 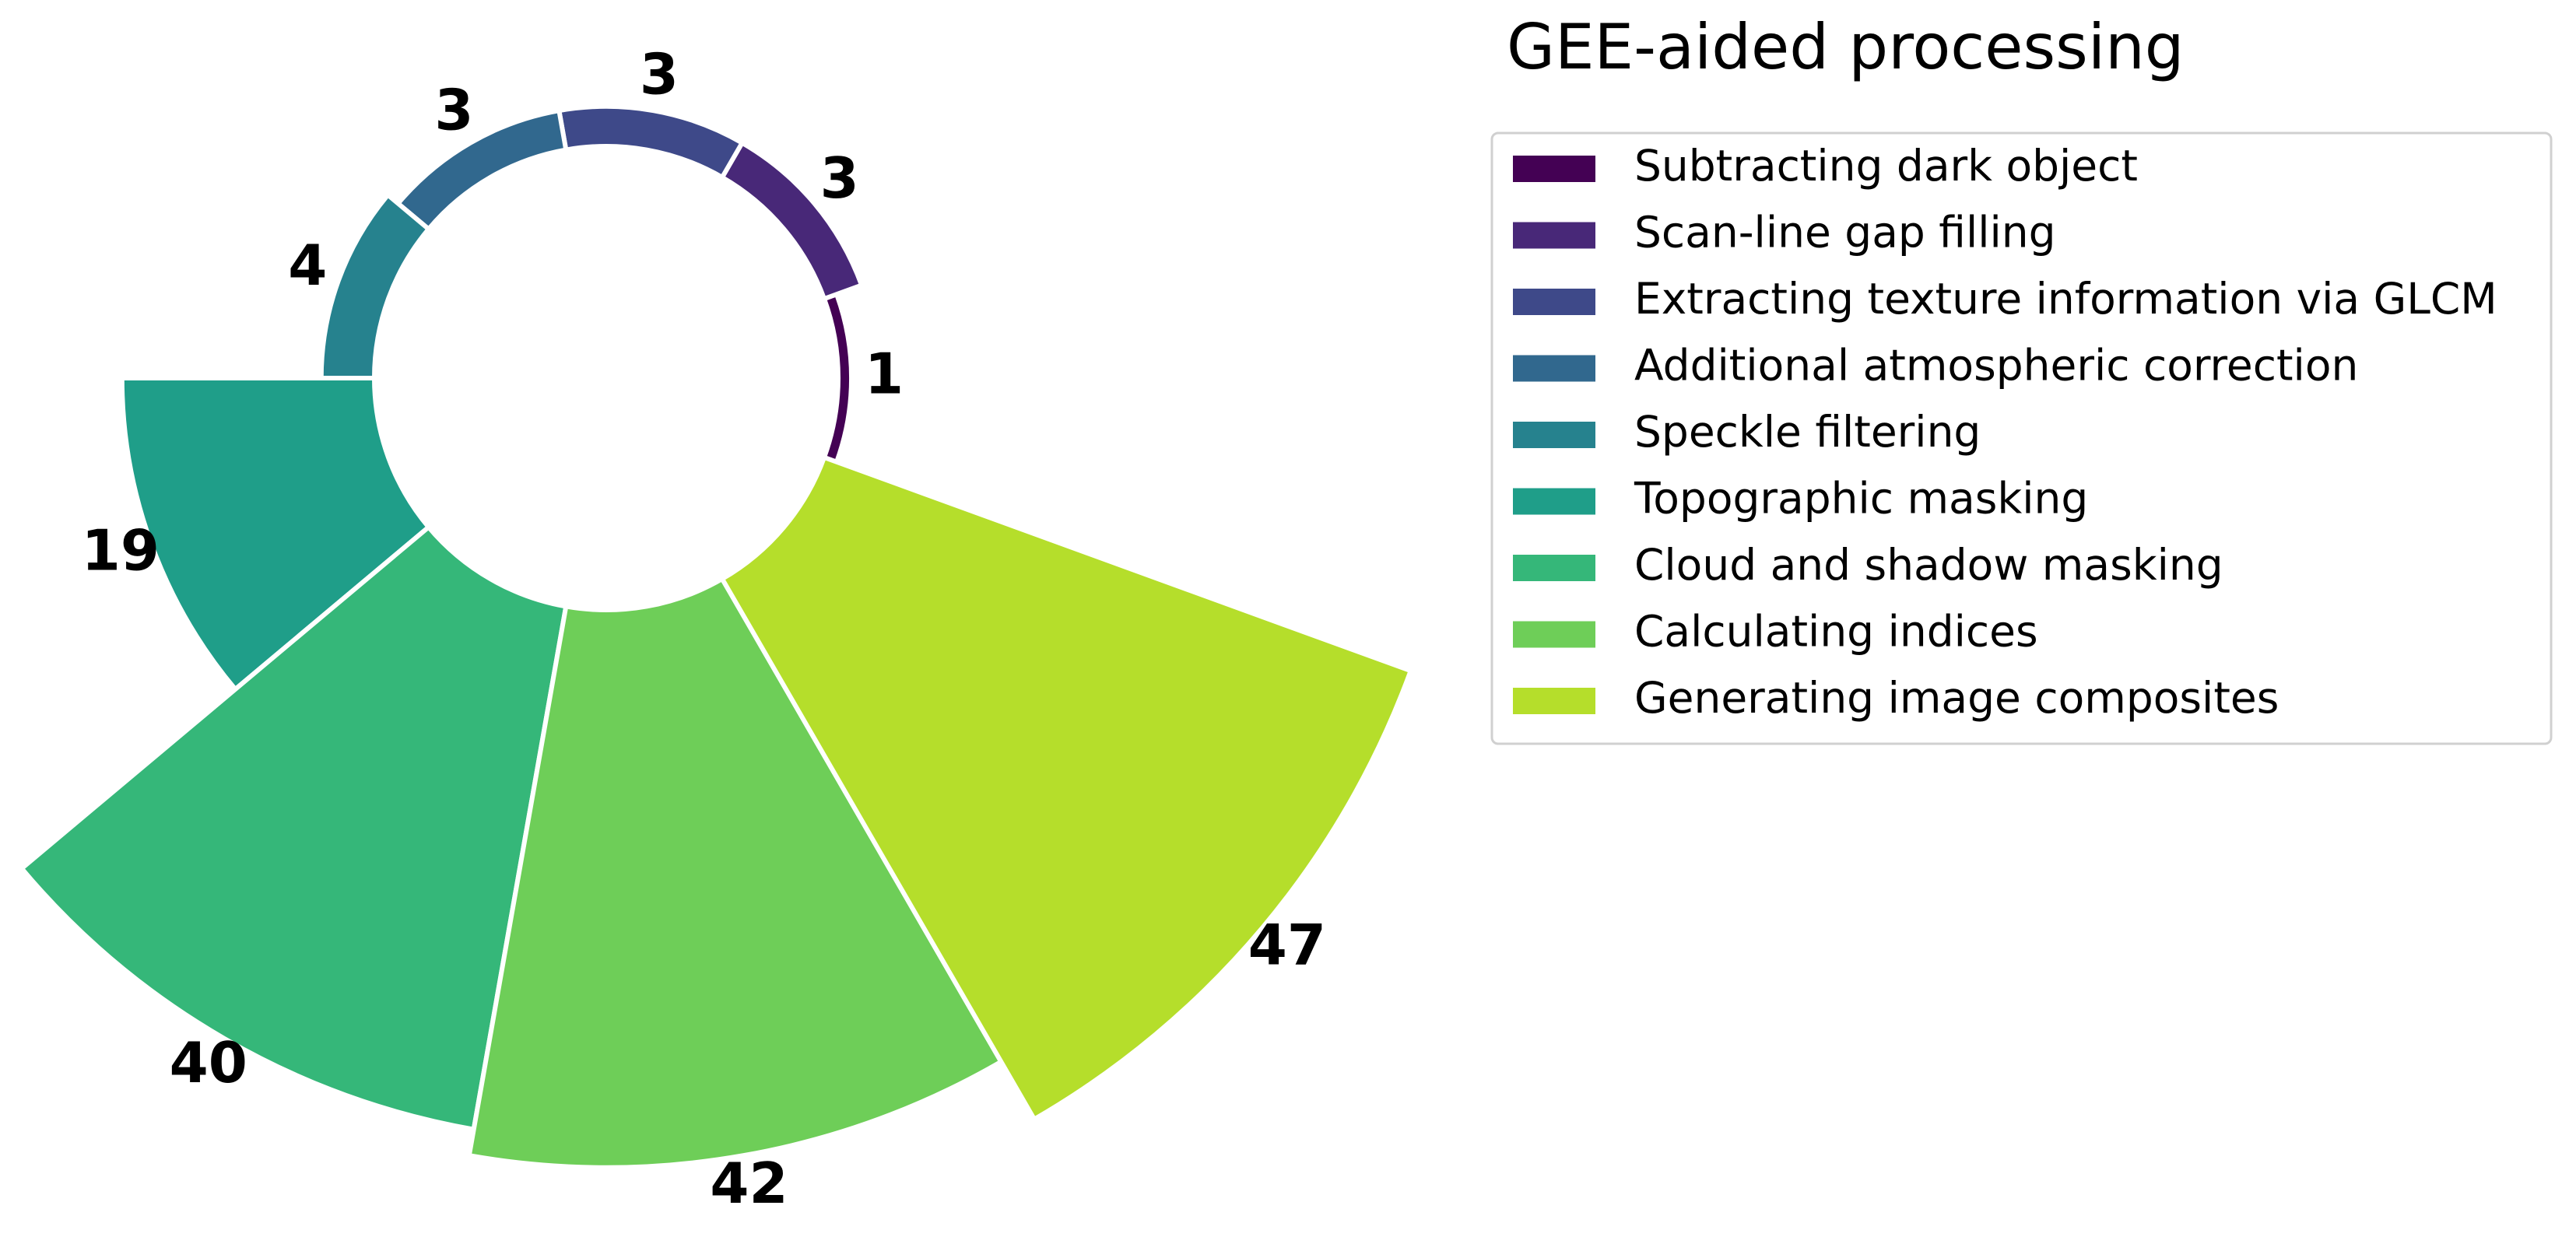 I want to click on value-label: 4, so click(x=308, y=266).